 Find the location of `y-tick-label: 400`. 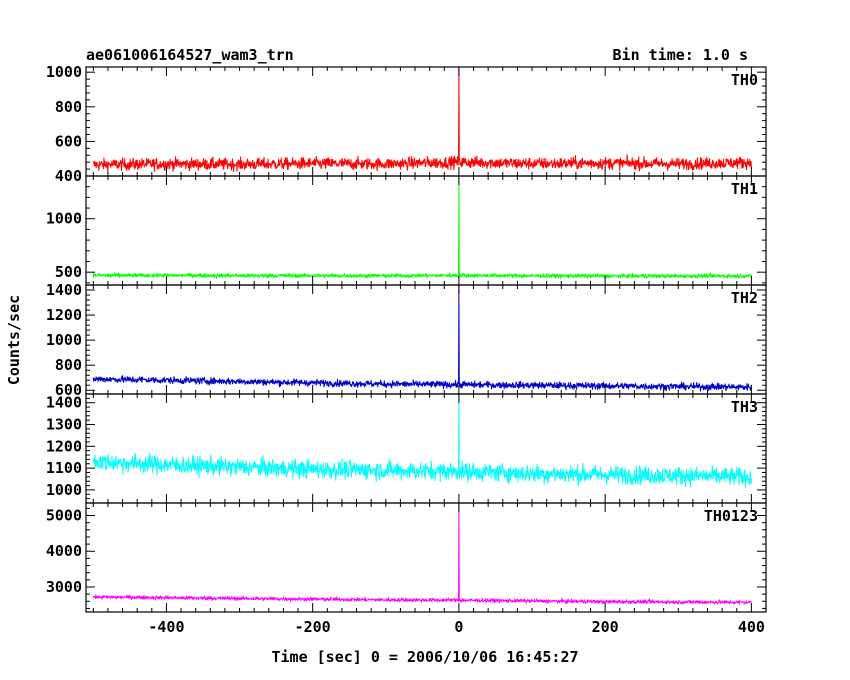

y-tick-label: 400 is located at coordinates (68, 176).